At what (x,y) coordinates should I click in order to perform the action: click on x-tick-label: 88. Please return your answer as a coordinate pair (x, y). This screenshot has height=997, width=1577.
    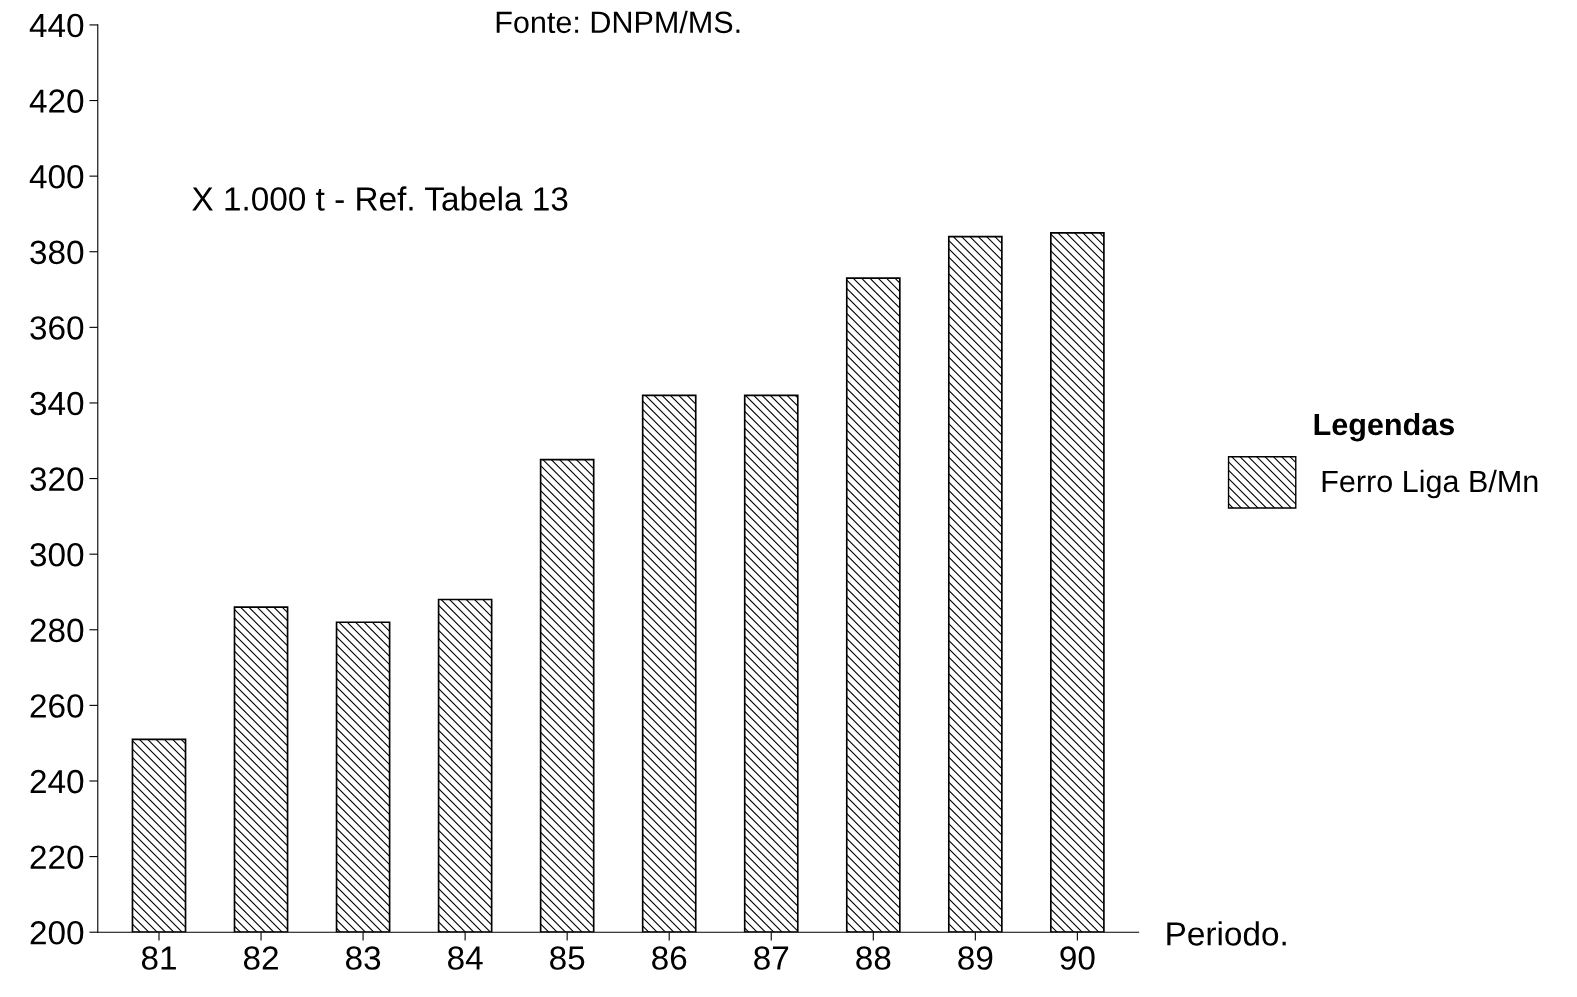
    Looking at the image, I should click on (873, 958).